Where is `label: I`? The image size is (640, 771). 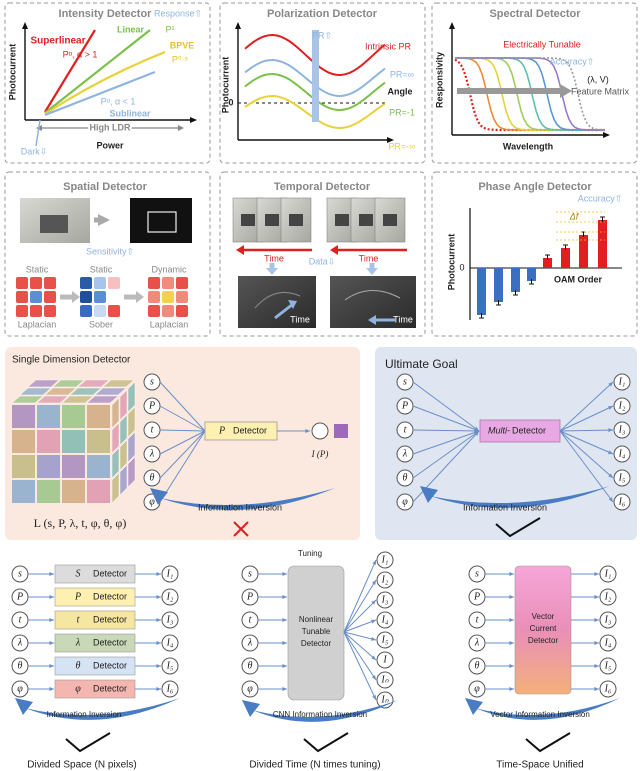 label: I is located at coordinates (384, 659).